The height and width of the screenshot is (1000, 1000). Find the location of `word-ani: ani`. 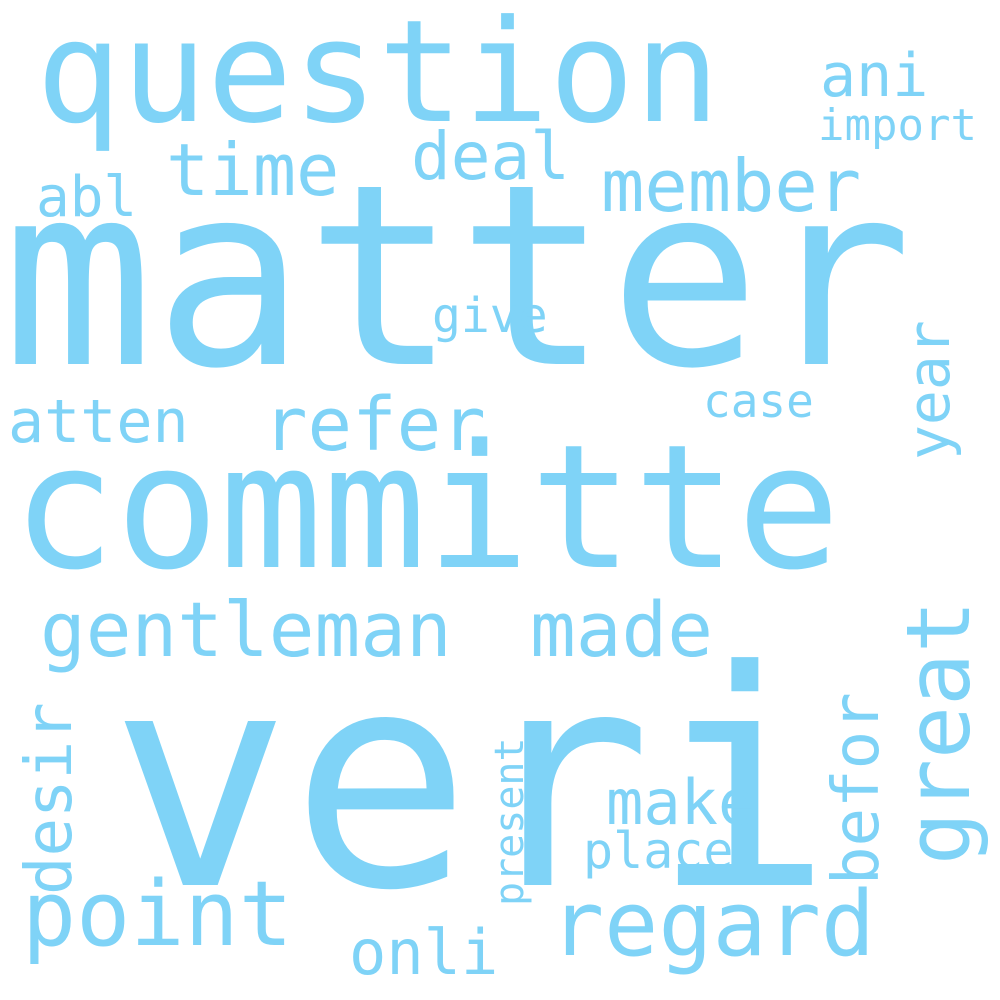

word-ani: ani is located at coordinates (874, 76).